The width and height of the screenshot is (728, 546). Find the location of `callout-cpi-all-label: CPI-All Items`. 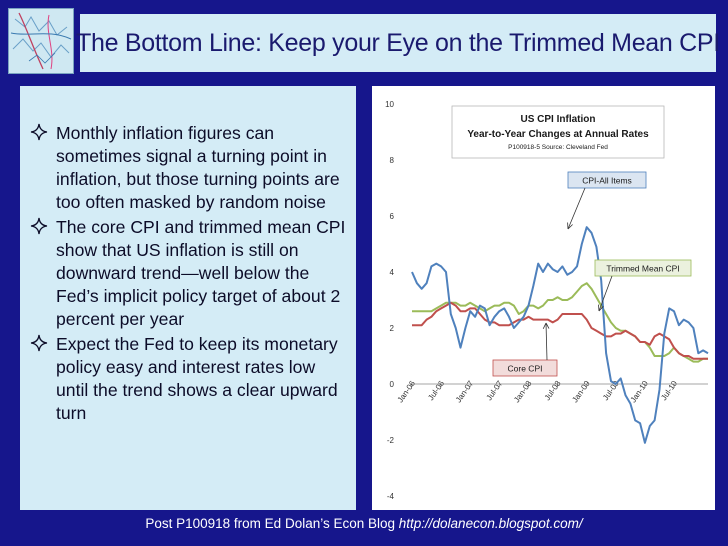

callout-cpi-all-label: CPI-All Items is located at coordinates (607, 181).